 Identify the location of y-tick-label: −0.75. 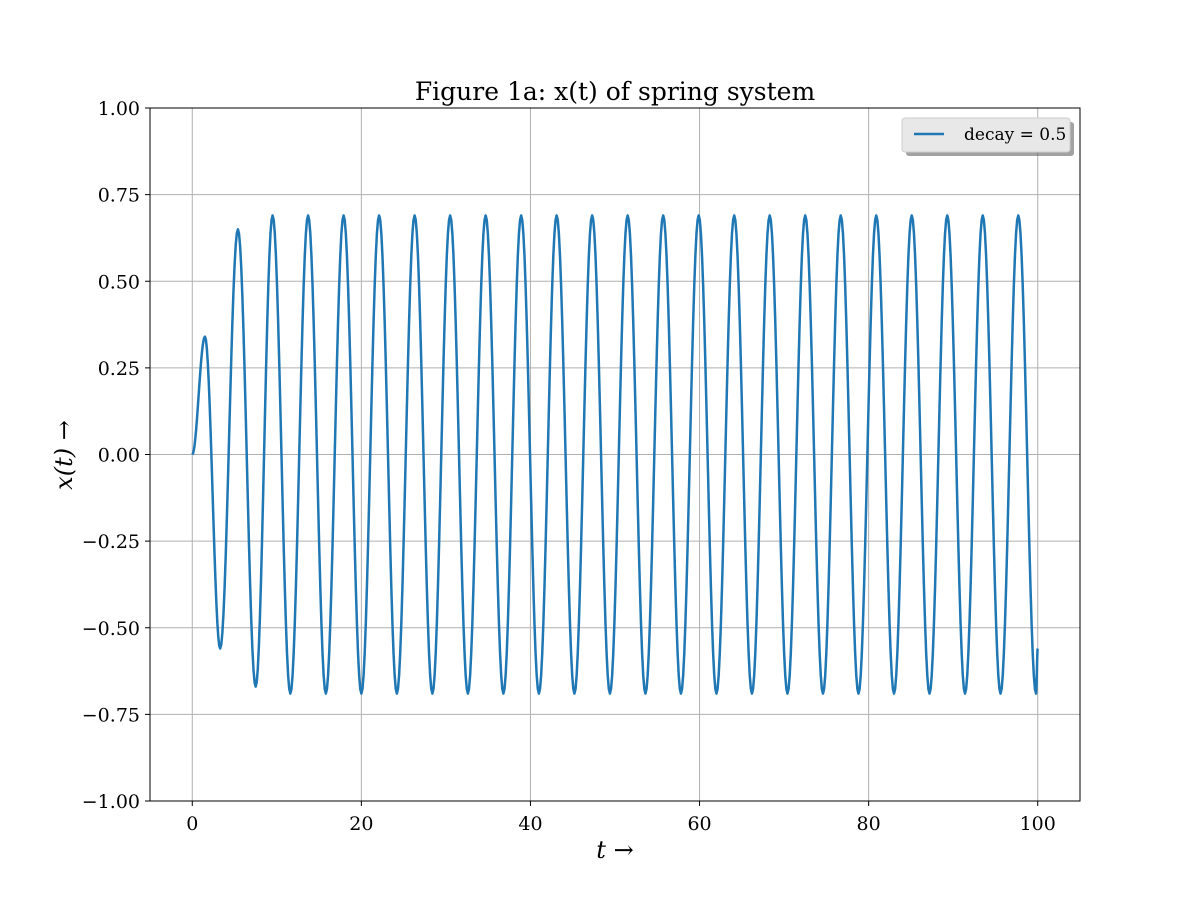
(111, 715).